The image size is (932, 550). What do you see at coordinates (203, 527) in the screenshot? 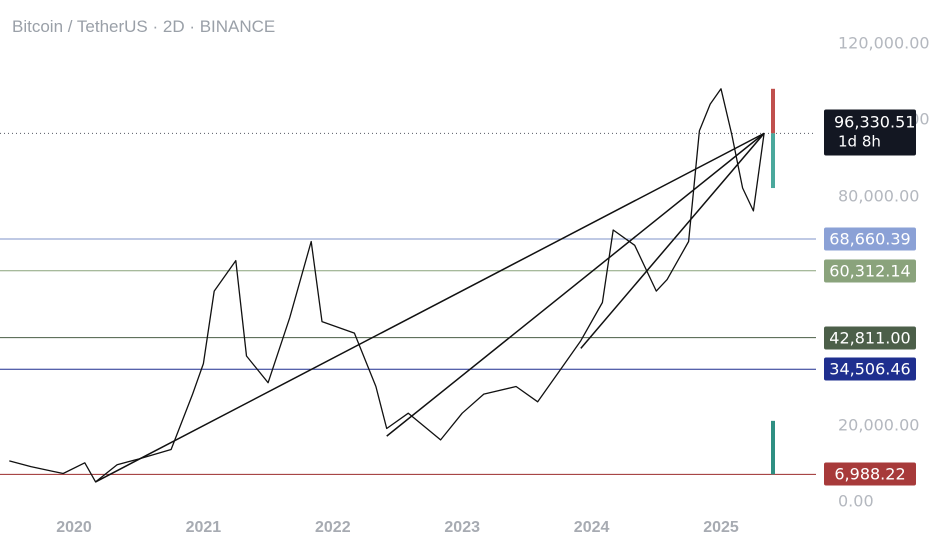
I see `x-tick-label: 2021` at bounding box center [203, 527].